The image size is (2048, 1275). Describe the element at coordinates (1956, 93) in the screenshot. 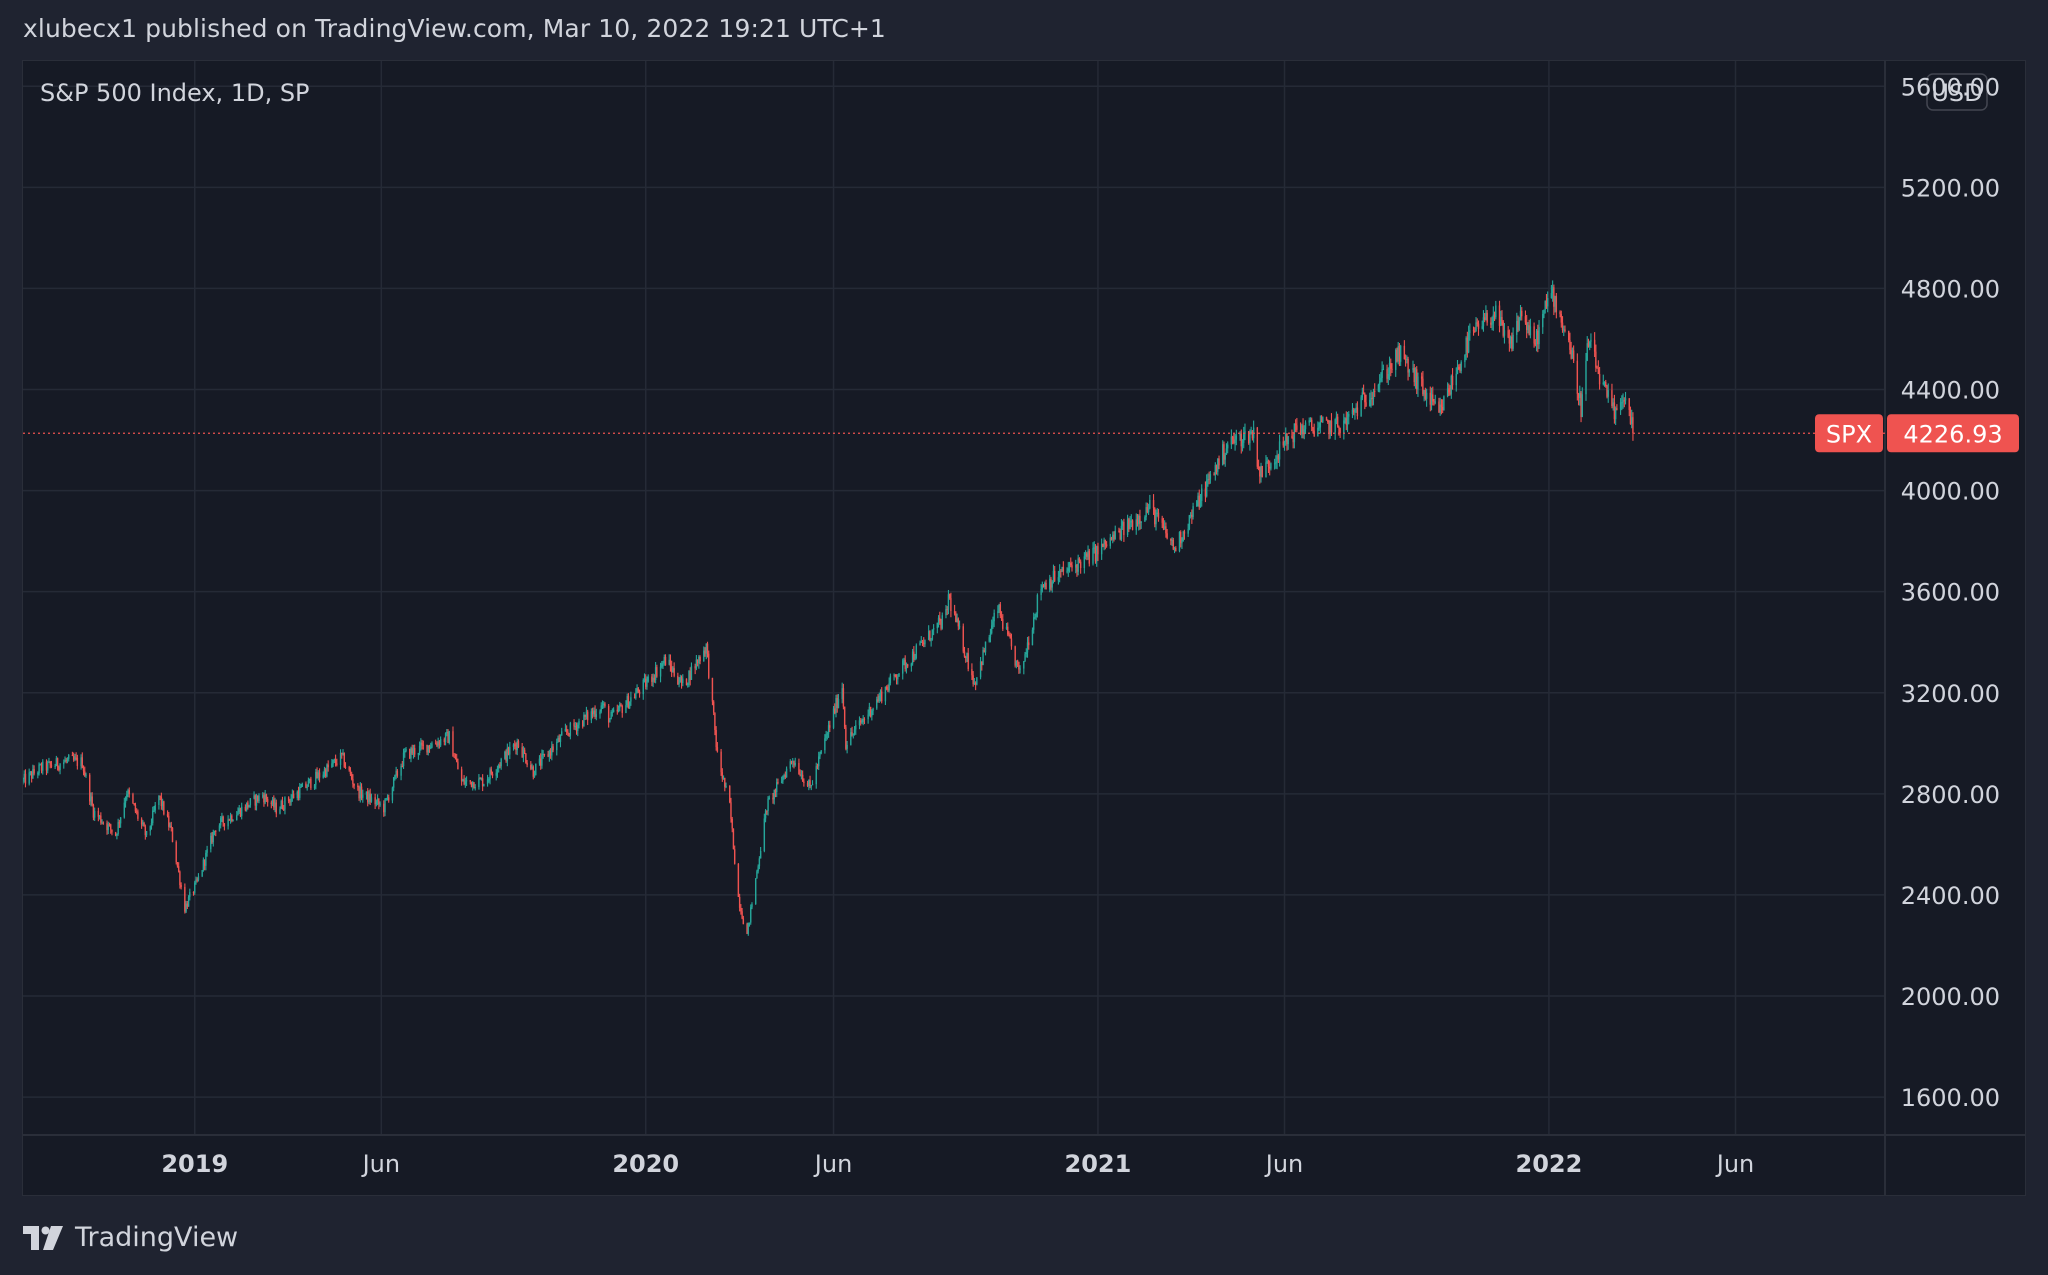

I see `currency-label: USD` at that location.